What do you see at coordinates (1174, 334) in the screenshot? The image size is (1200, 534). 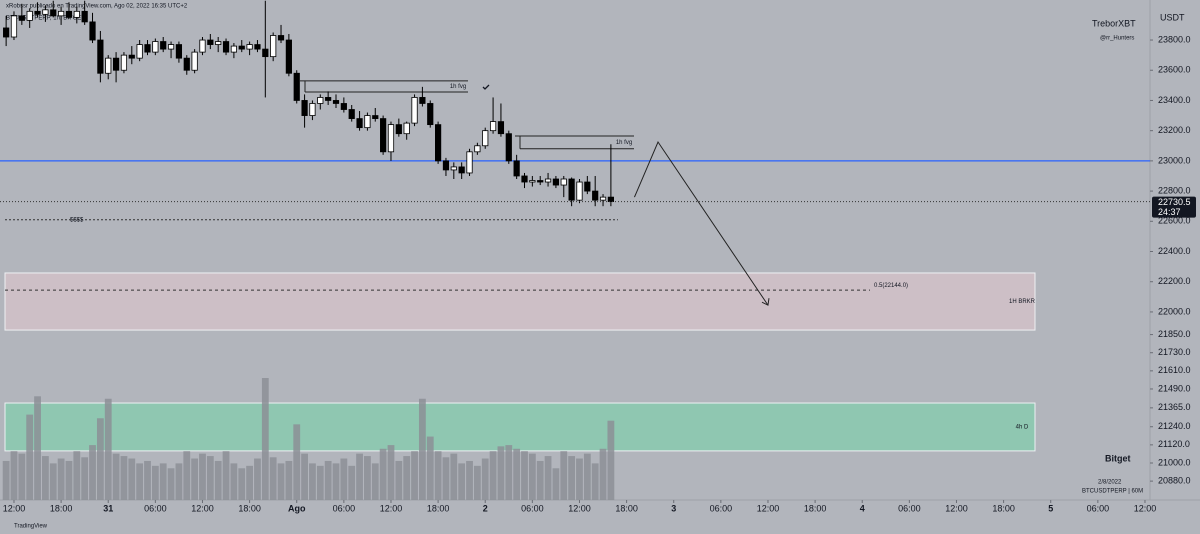 I see `y-tick-label: 21850.0` at bounding box center [1174, 334].